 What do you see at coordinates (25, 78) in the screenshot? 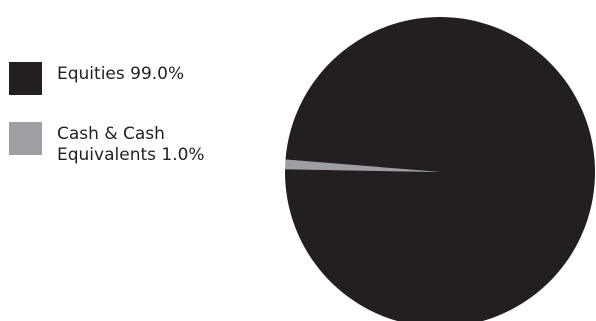
I see `legend-swatch-equities` at bounding box center [25, 78].